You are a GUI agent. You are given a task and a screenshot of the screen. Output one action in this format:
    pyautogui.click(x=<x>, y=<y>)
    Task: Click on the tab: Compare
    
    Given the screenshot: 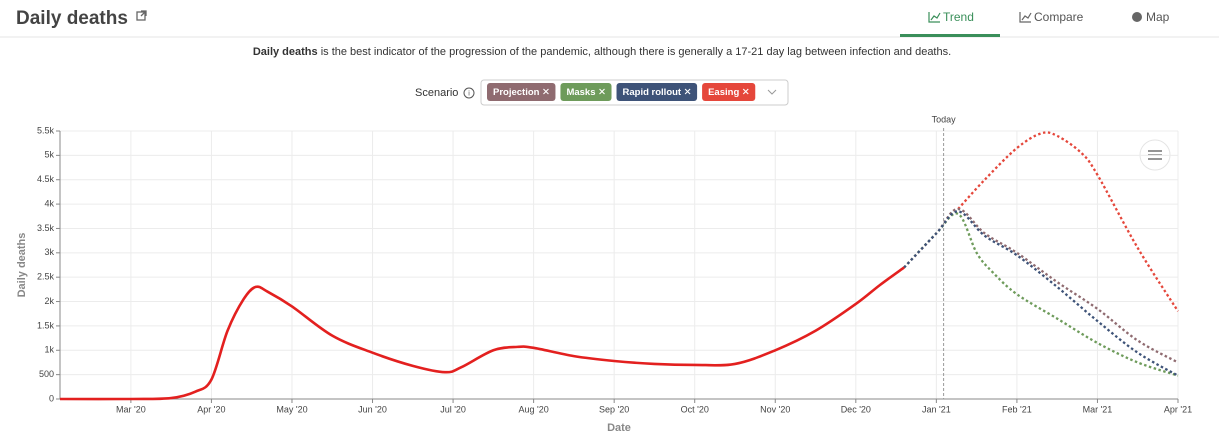 What is the action you would take?
    pyautogui.click(x=1059, y=17)
    